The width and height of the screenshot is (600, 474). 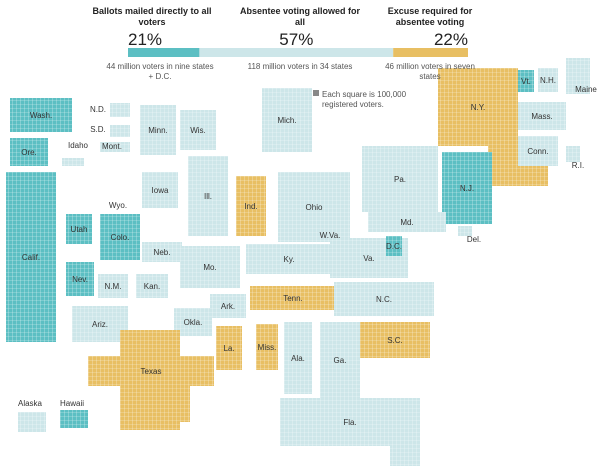 I want to click on state-label: Neb., so click(x=162, y=252).